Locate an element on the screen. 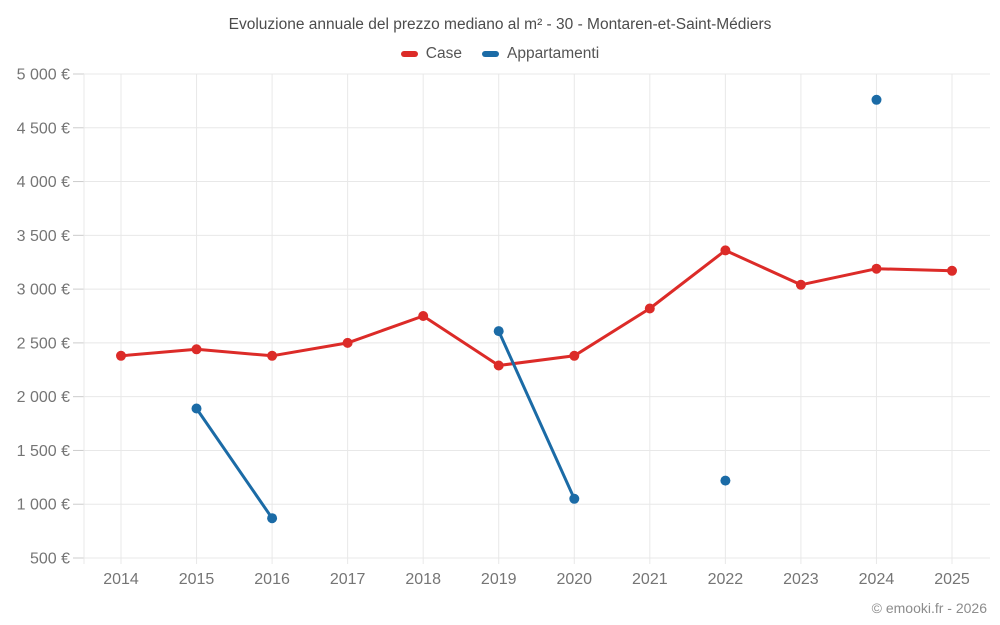 This screenshot has height=625, width=1000. chart-legend: Case Appartamenti is located at coordinates (500, 54).